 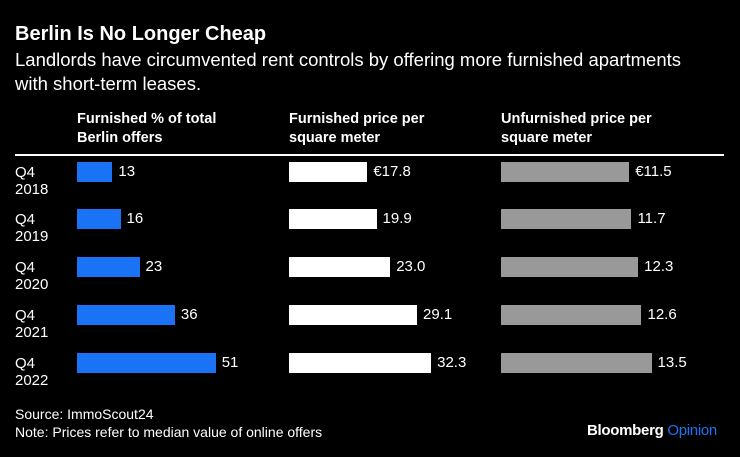 I want to click on row-label: 2022, so click(x=32, y=380).